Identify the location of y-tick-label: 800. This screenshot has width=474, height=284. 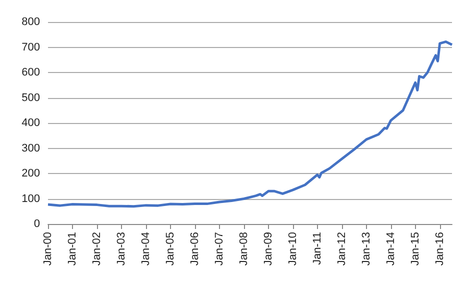
(31, 22).